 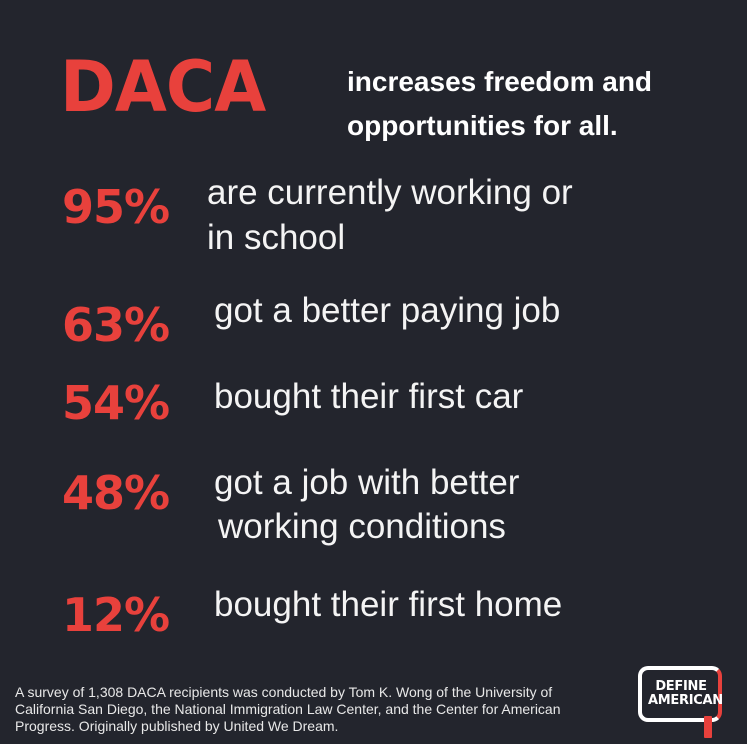 I want to click on stat-text-line: got a better paying job, so click(x=387, y=310).